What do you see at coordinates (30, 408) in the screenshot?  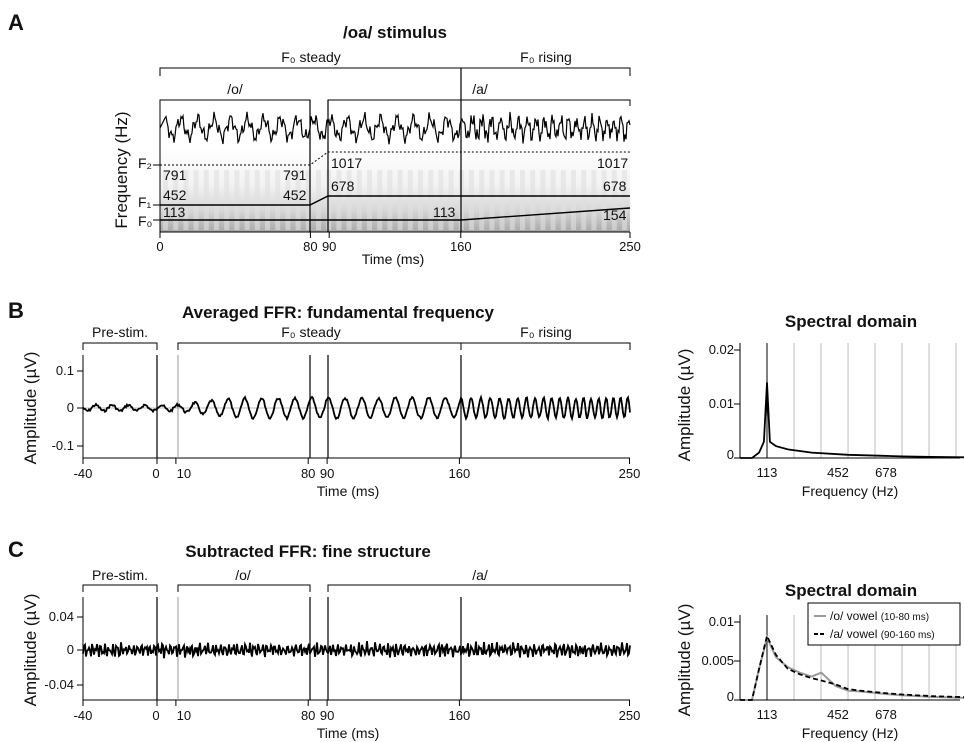 I see `panel-b-ylabel: Amplitude (µV)` at bounding box center [30, 408].